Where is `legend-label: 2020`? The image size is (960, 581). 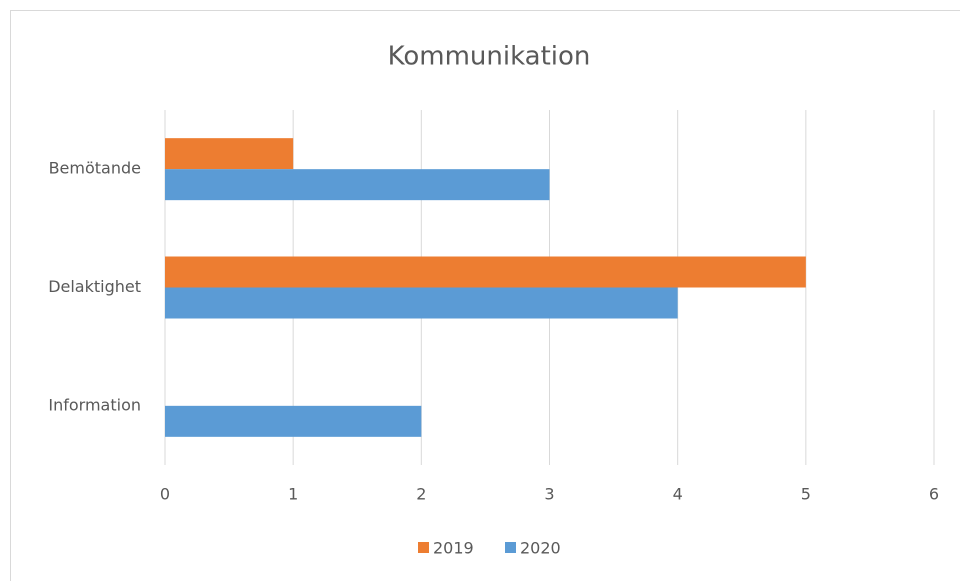 legend-label: 2020 is located at coordinates (540, 548).